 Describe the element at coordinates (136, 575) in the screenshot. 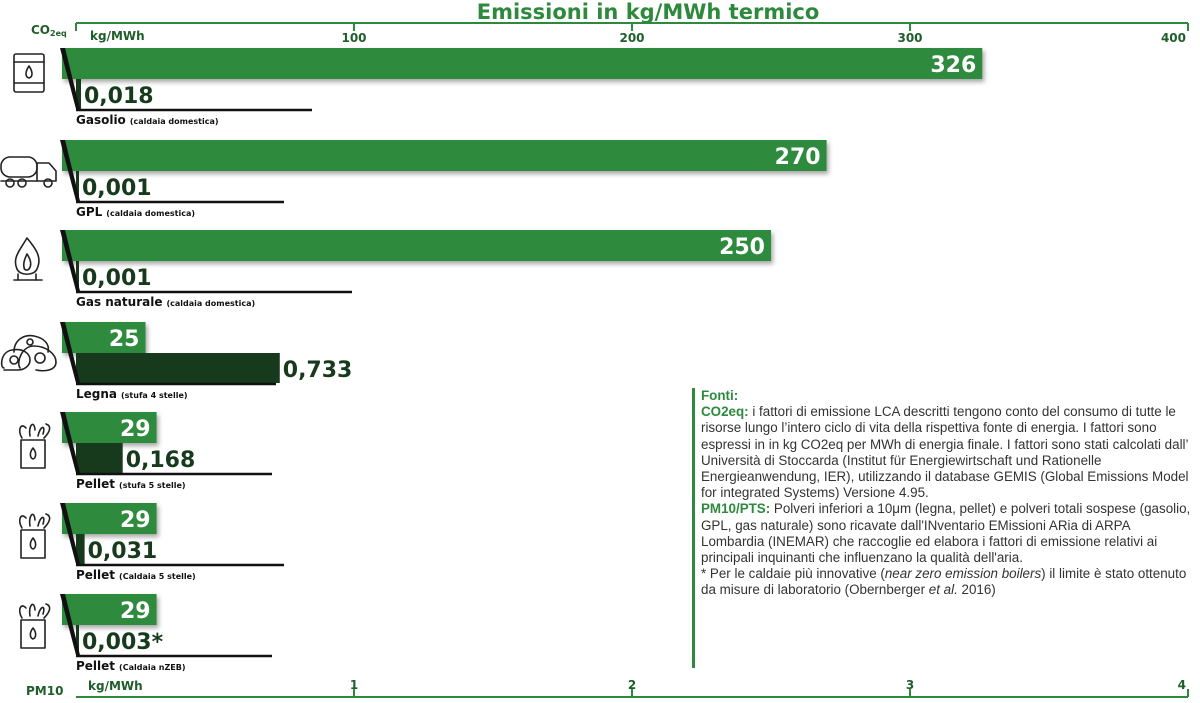

I see `category-label: Pellet (Caldaia 5 stelle)` at that location.